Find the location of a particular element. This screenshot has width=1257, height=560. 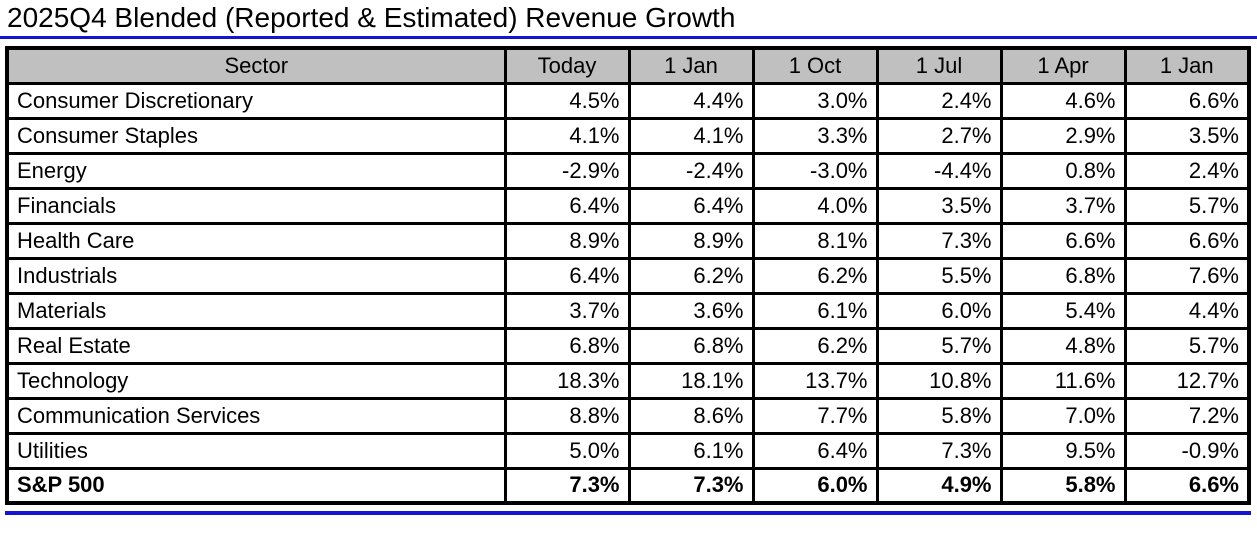

value-cell: 8.1% is located at coordinates (815, 240).